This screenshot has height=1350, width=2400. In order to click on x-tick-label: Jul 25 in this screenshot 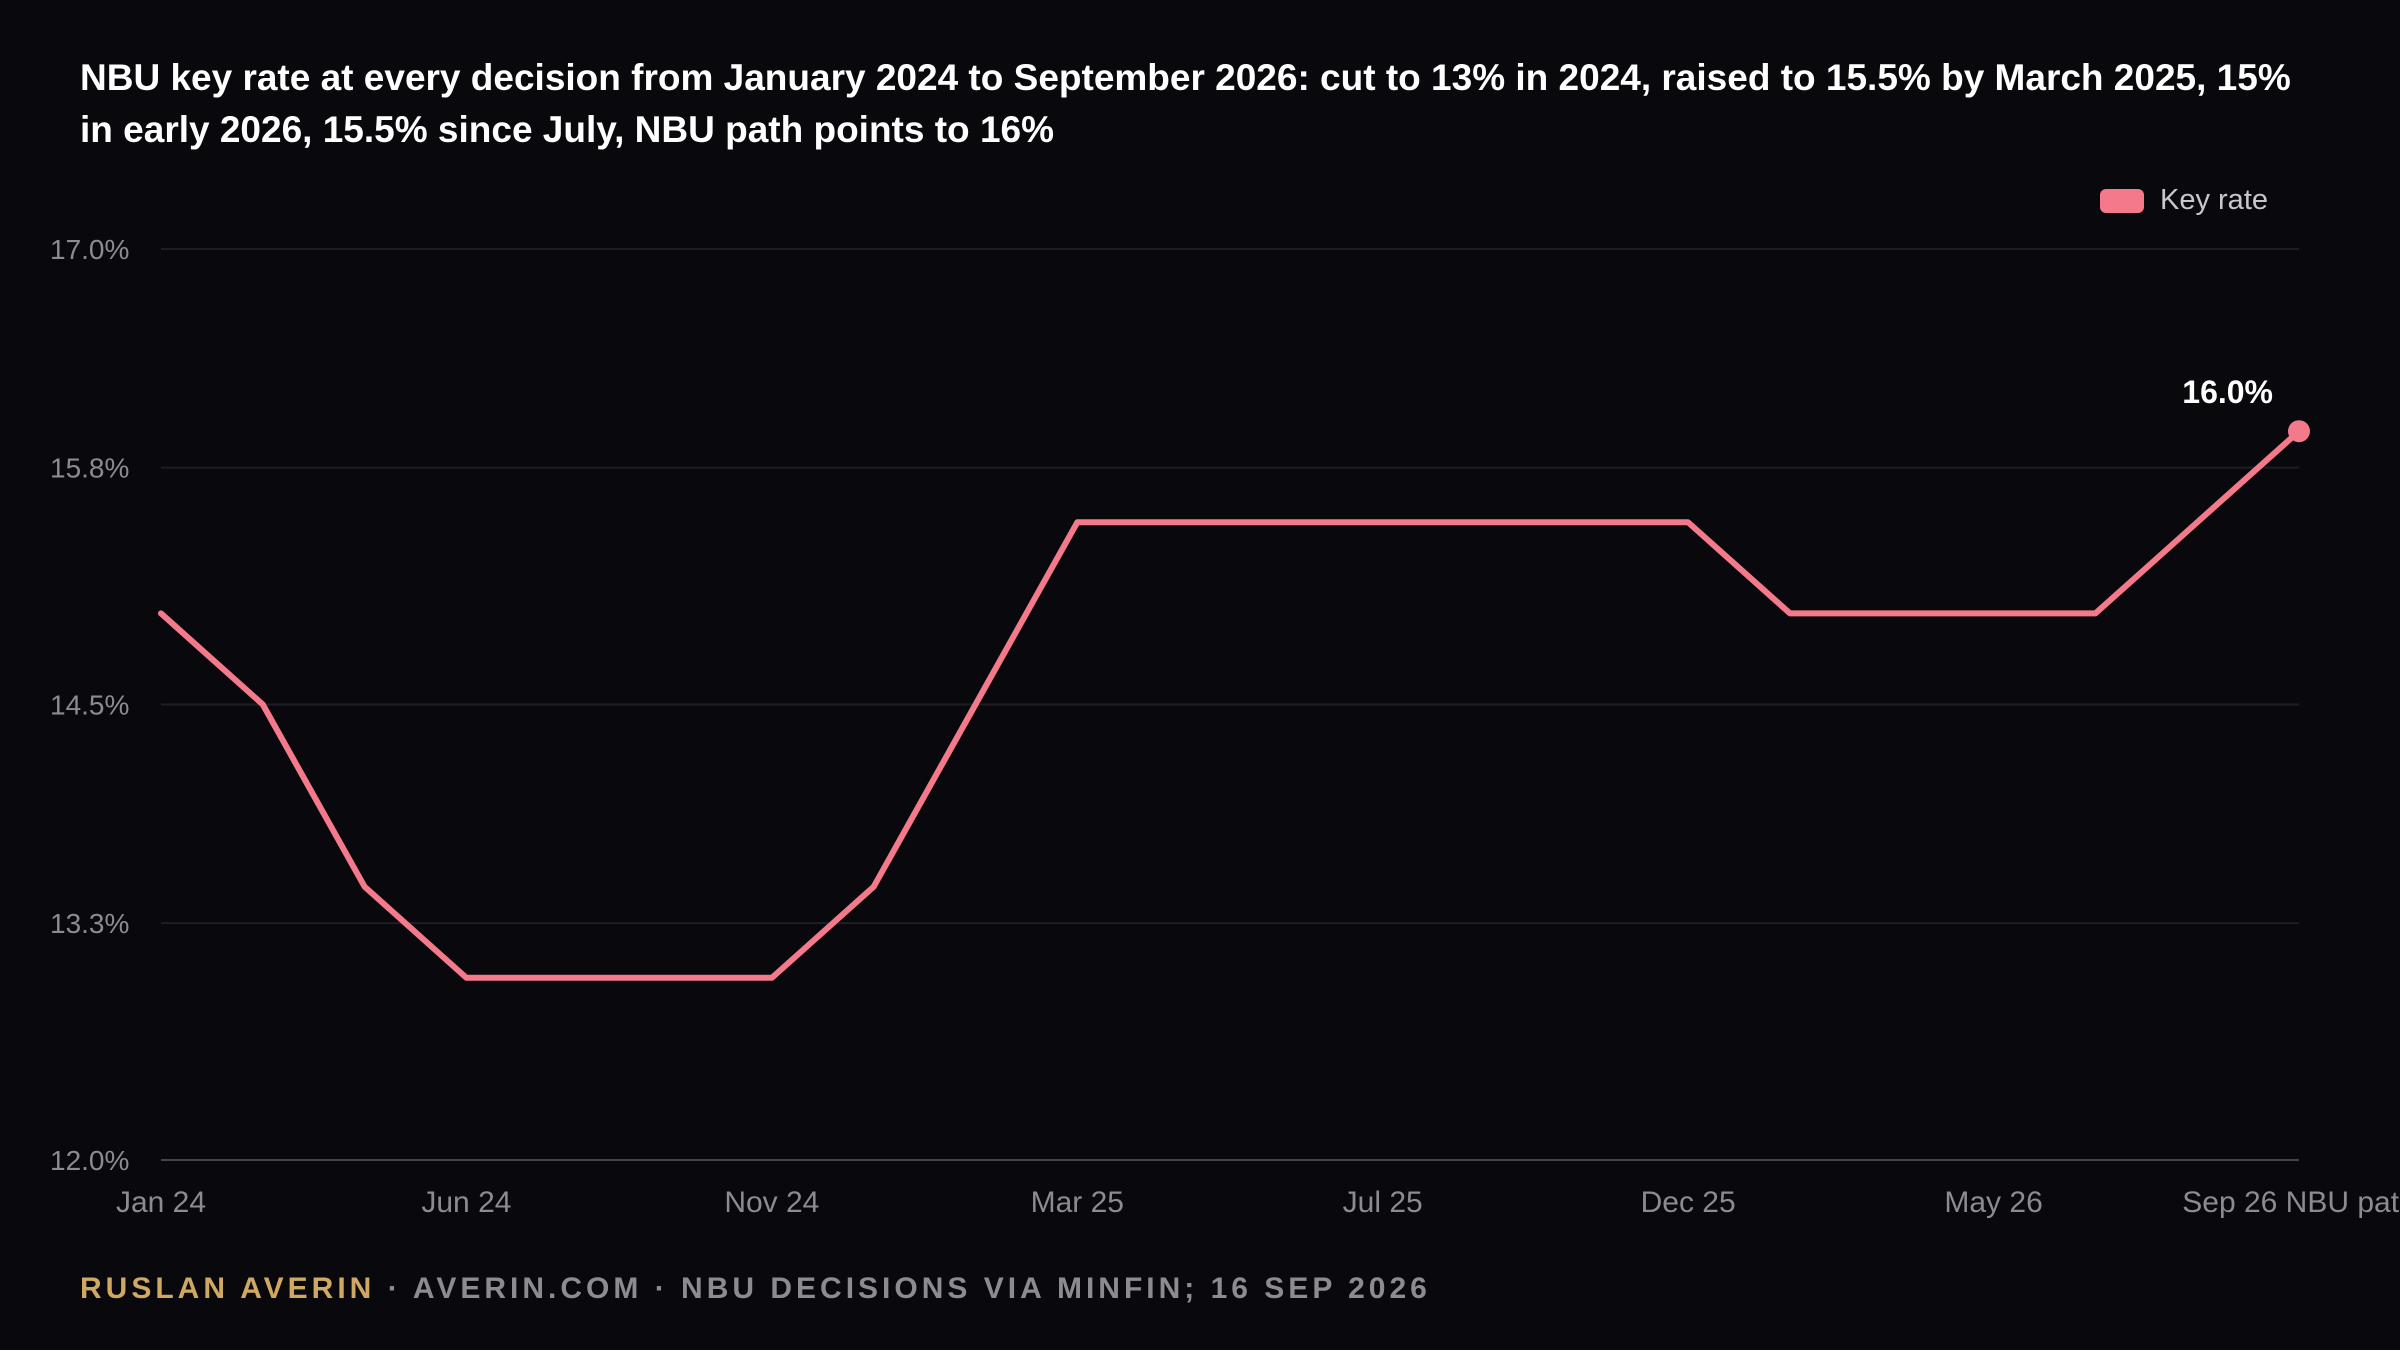, I will do `click(1383, 1202)`.